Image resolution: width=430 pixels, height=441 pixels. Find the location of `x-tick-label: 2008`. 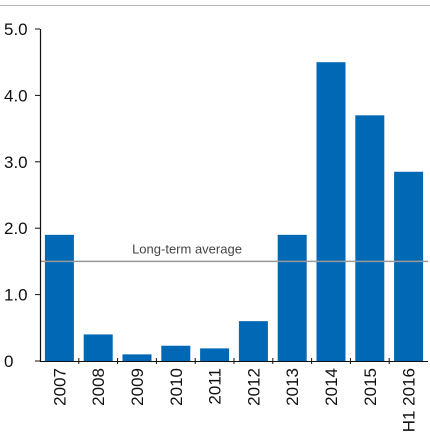

x-tick-label: 2008 is located at coordinates (98, 387).